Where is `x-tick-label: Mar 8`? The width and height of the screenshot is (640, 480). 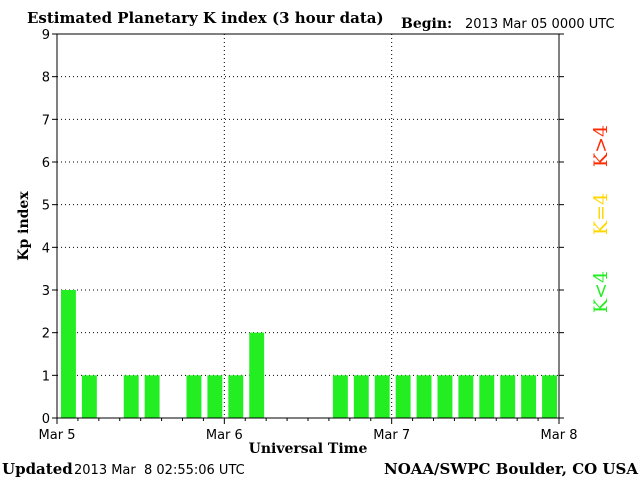
x-tick-label: Mar 8 is located at coordinates (559, 435).